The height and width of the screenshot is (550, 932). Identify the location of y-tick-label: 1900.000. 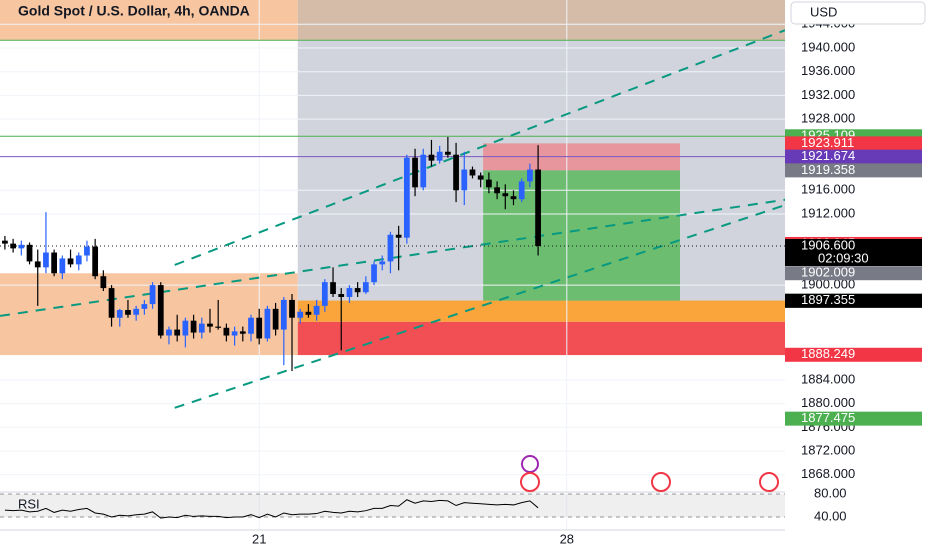
(828, 284).